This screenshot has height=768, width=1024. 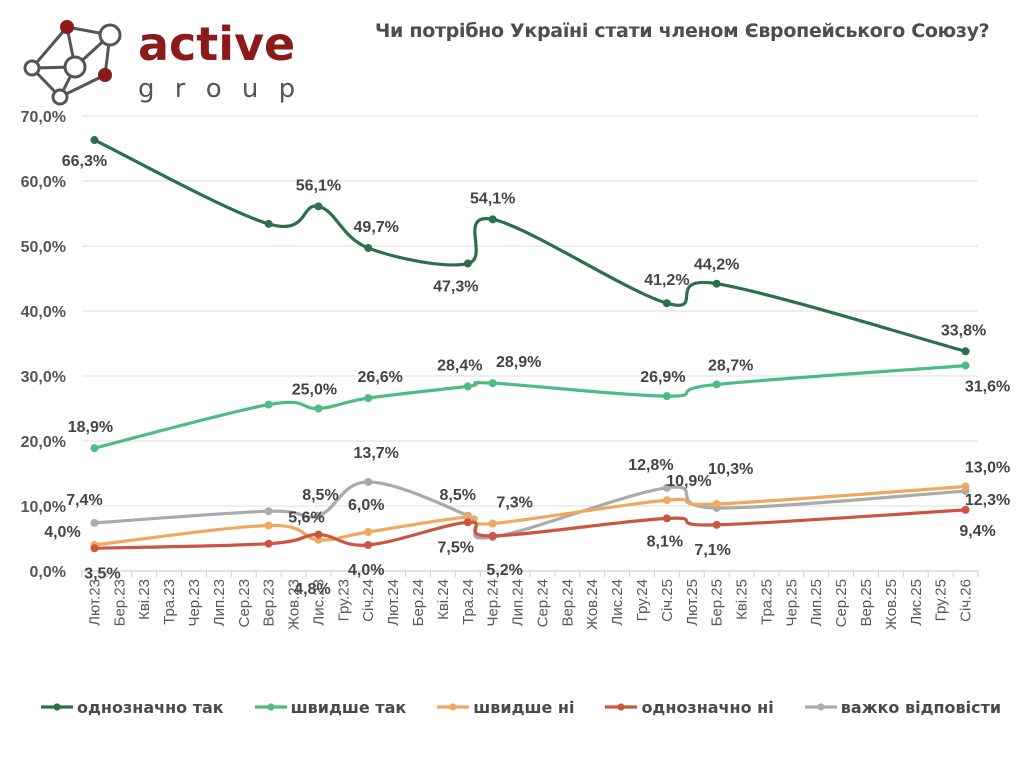 I want to click on data-label: 7,5%, so click(x=456, y=547).